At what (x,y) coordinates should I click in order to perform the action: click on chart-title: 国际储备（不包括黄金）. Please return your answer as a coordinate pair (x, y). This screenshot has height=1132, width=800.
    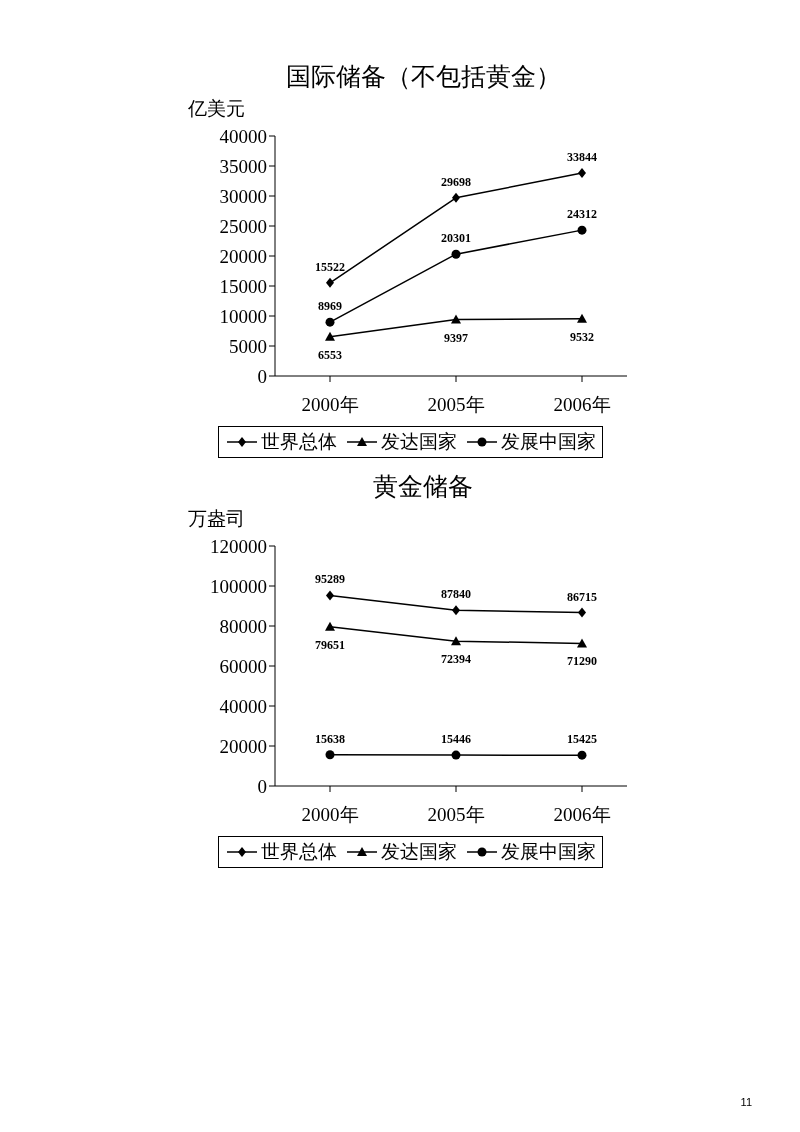
    Looking at the image, I should click on (423, 77).